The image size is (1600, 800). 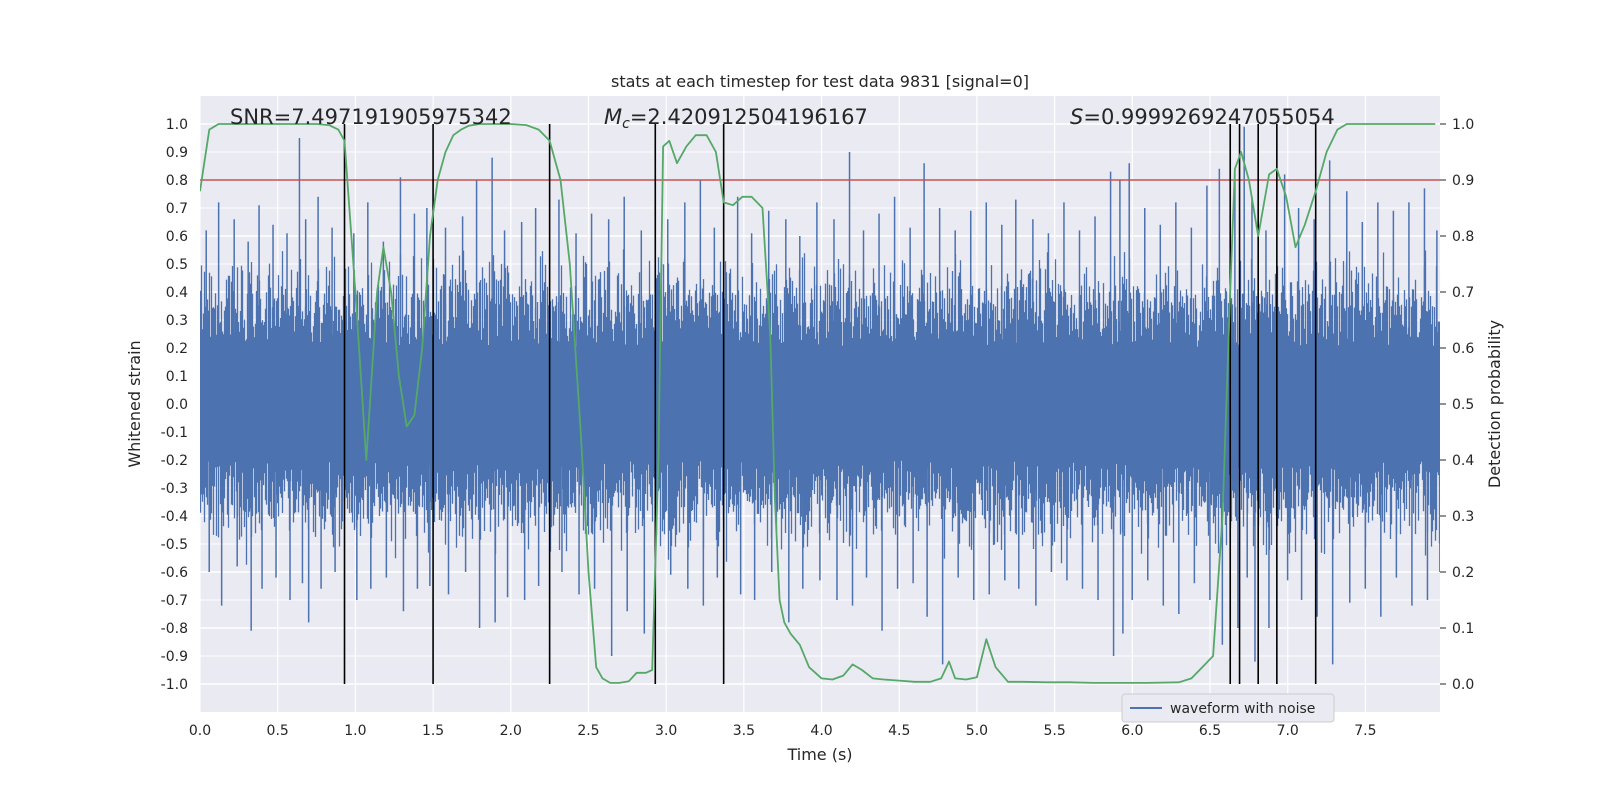 I want to click on x-tick-label: 0.0, so click(x=200, y=731).